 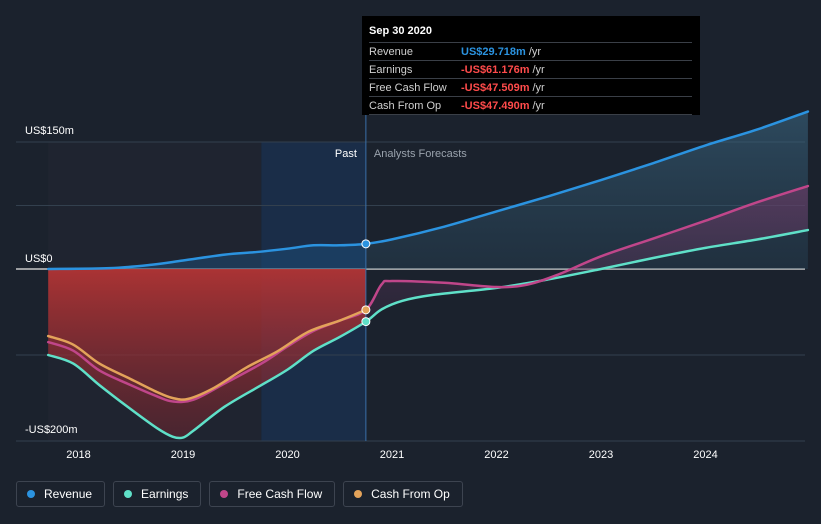 What do you see at coordinates (493, 51) in the screenshot?
I see `tooltip-row-value: US$29.718m` at bounding box center [493, 51].